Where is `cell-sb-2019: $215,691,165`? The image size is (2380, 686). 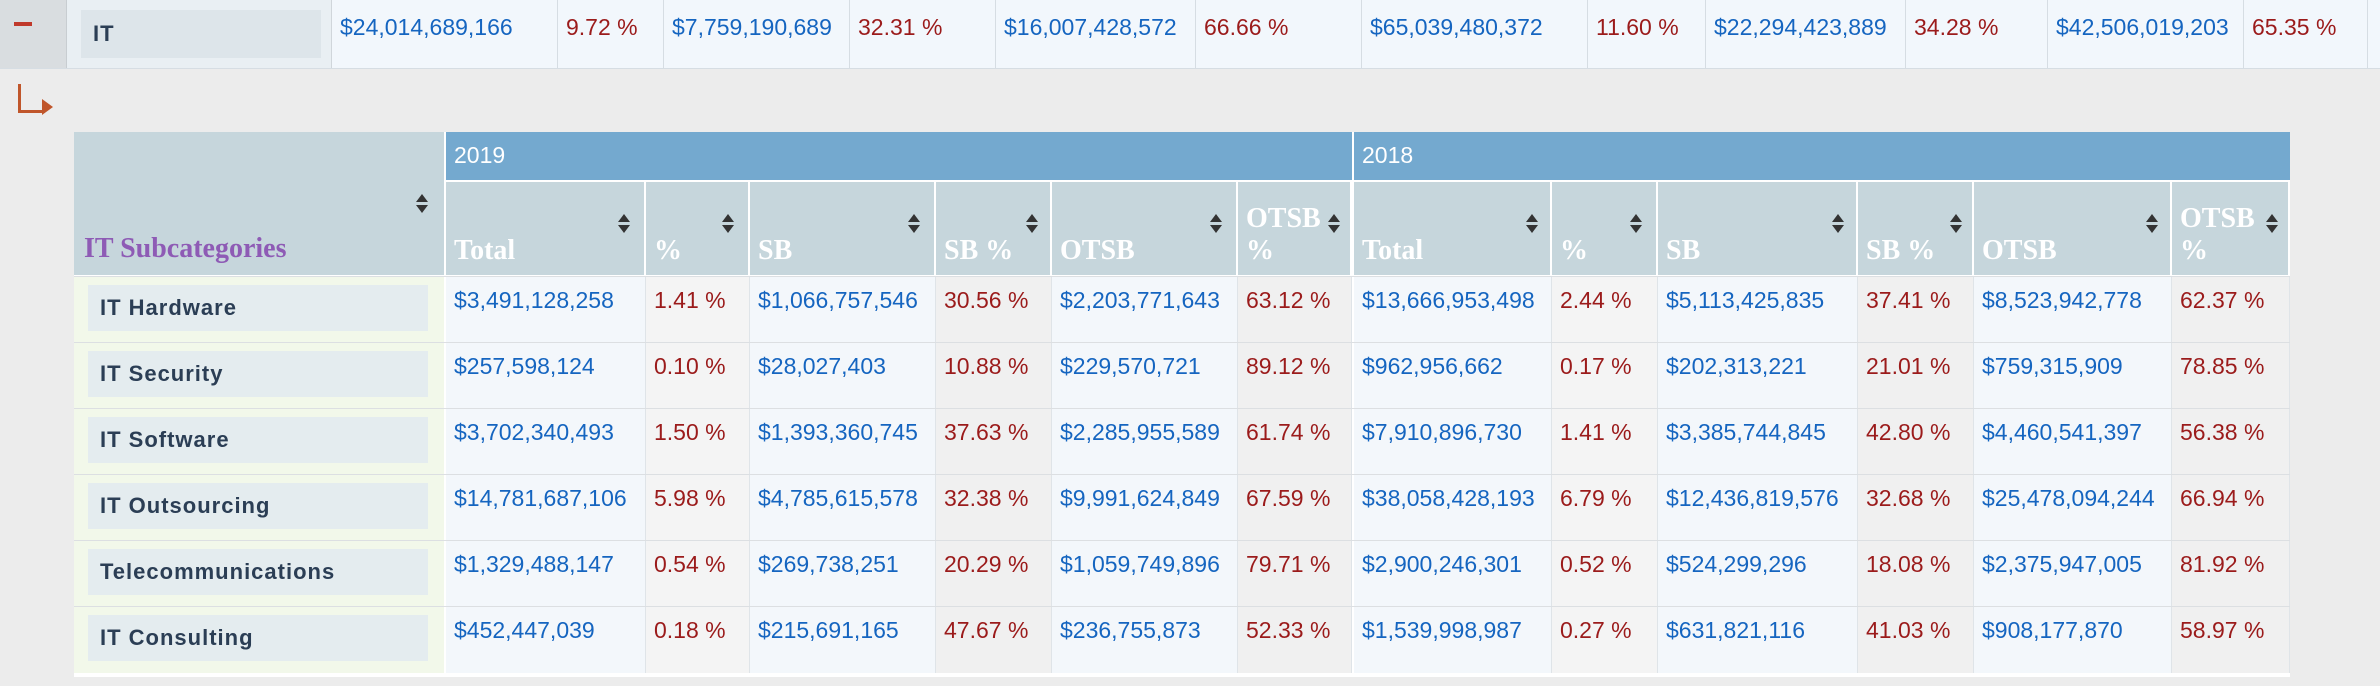 cell-sb-2019: $215,691,165 is located at coordinates (843, 640).